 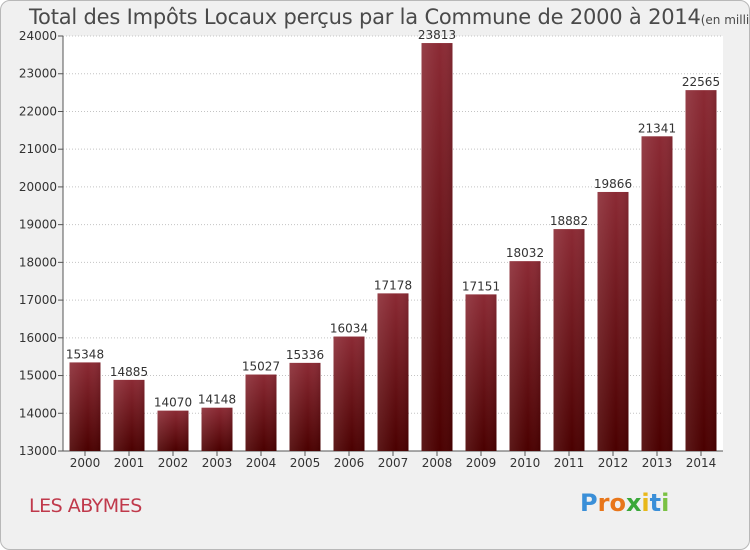 What do you see at coordinates (437, 463) in the screenshot?
I see `x-tick-label: 2008` at bounding box center [437, 463].